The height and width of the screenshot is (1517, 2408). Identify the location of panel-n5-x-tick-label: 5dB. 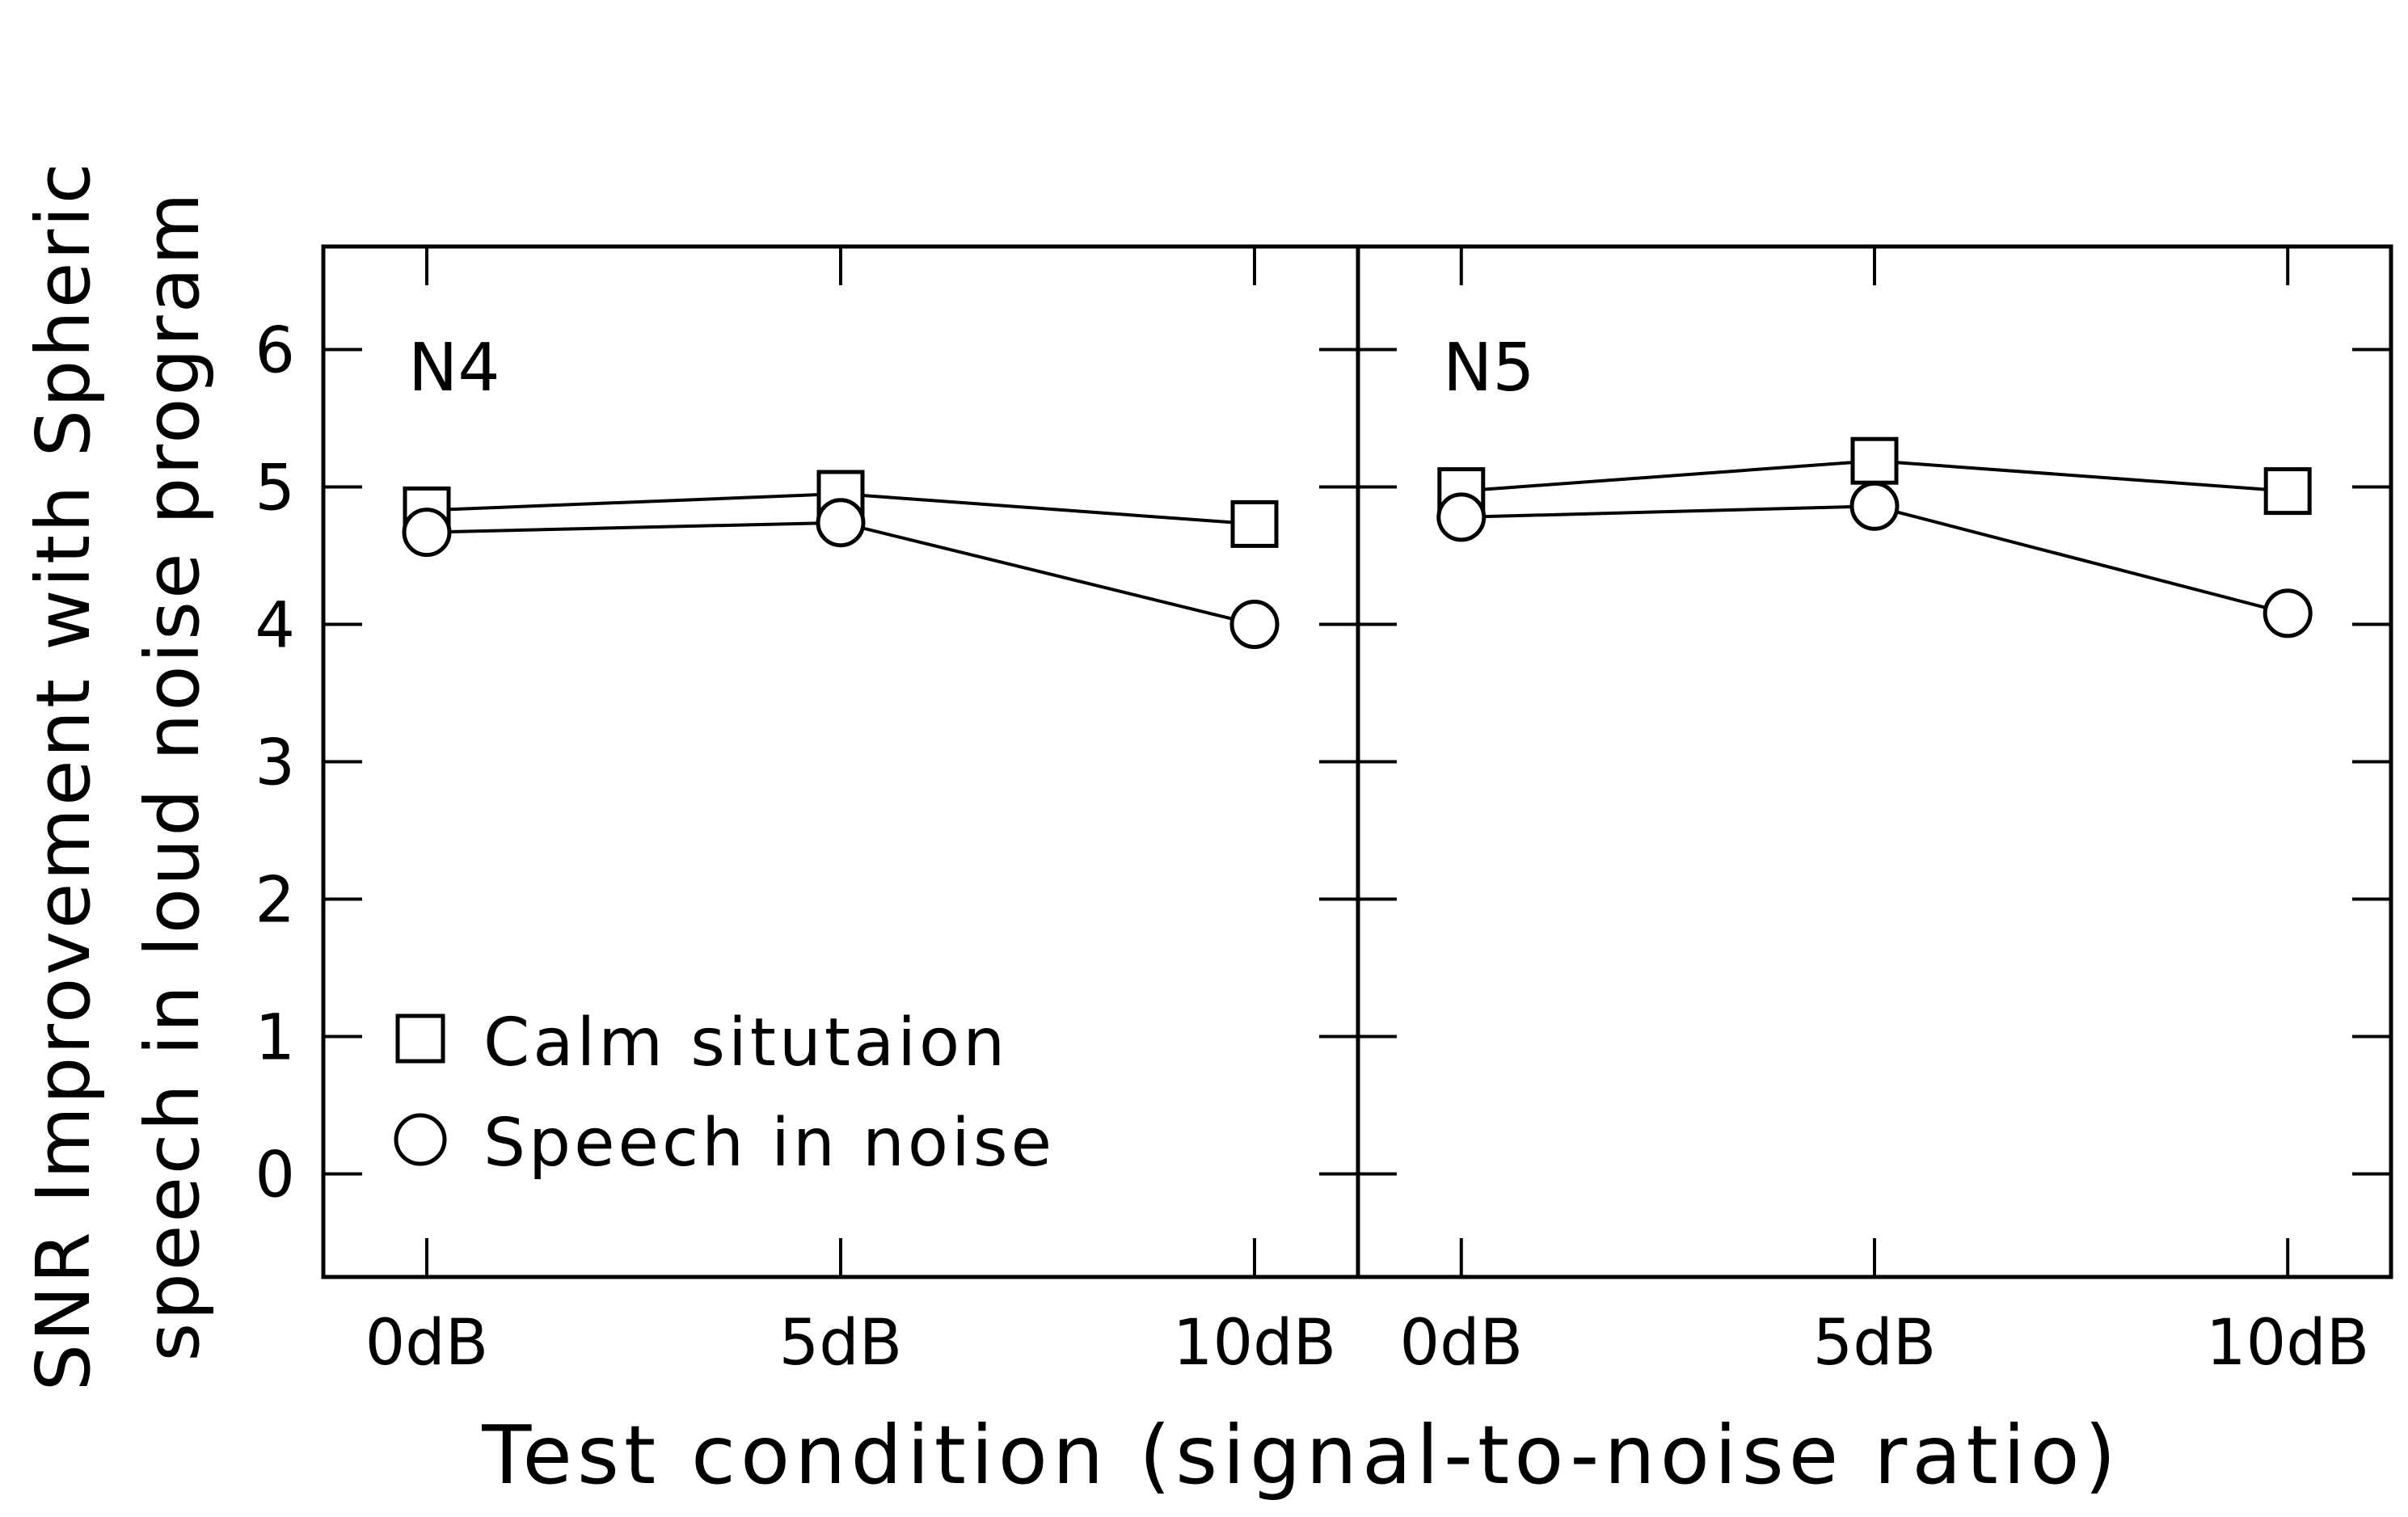
(1875, 1343).